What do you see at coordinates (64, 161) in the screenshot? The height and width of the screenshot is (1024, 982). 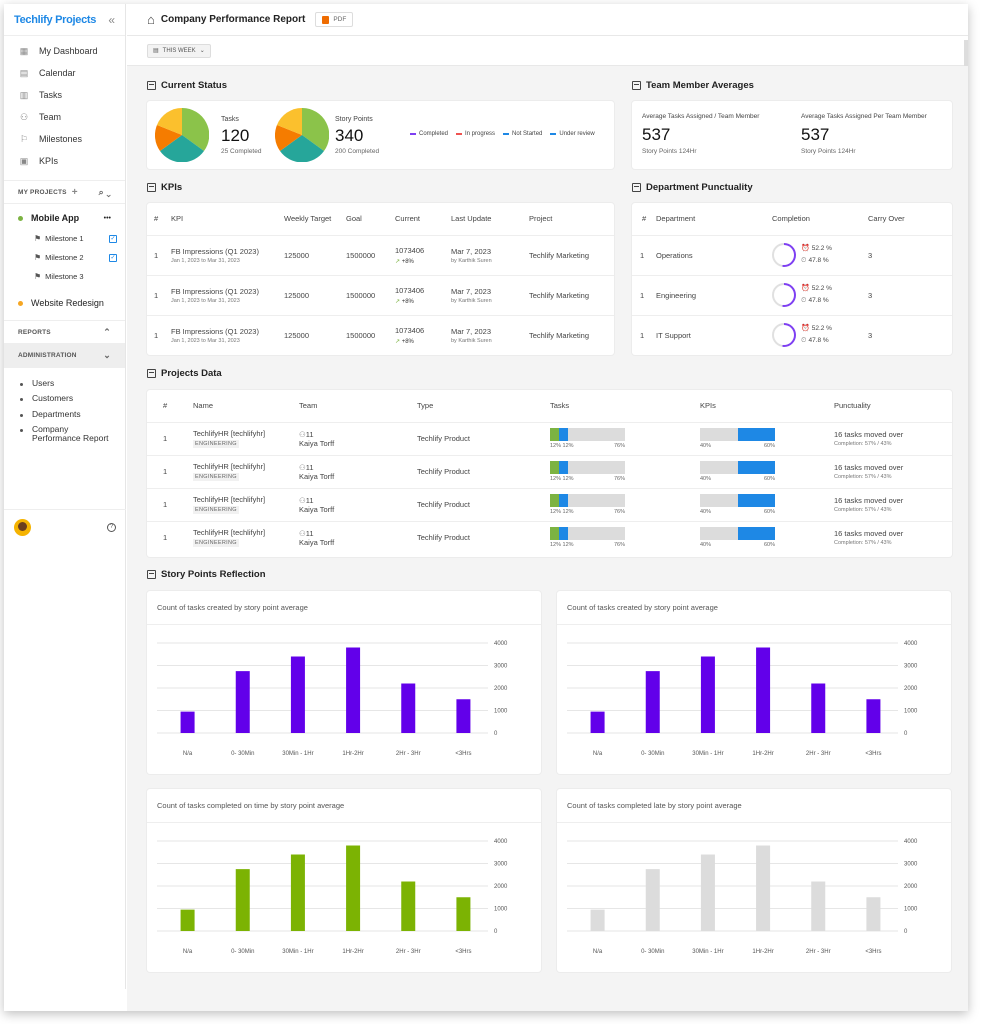 I see `nav-item-kpis: ▣ KPIs` at bounding box center [64, 161].